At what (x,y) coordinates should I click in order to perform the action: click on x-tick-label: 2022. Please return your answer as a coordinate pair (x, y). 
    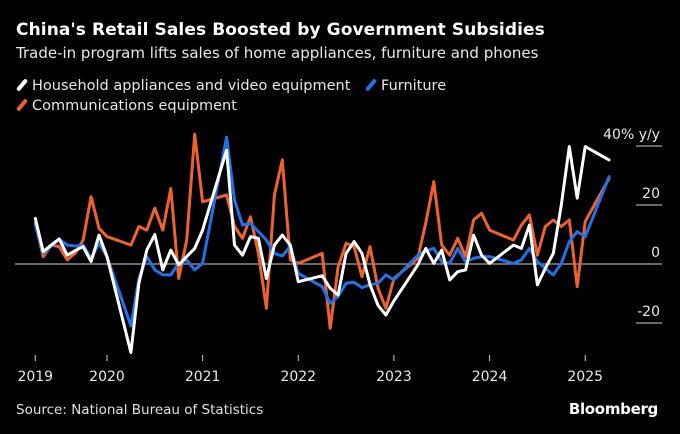
    Looking at the image, I should click on (298, 377).